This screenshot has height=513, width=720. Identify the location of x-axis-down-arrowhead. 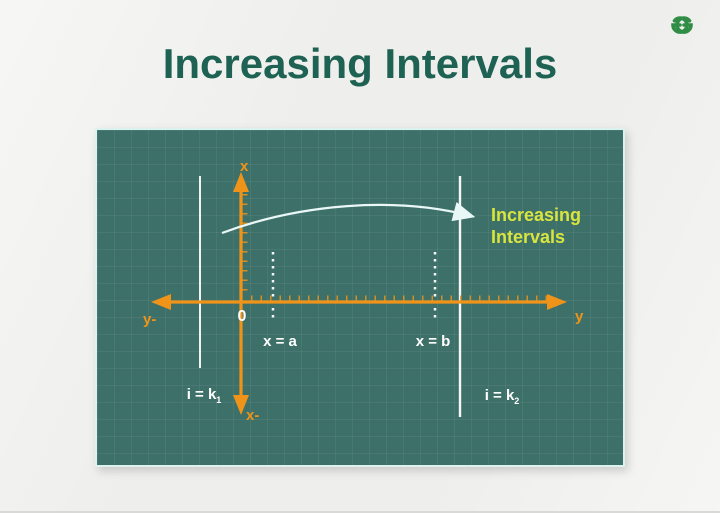
(241, 405).